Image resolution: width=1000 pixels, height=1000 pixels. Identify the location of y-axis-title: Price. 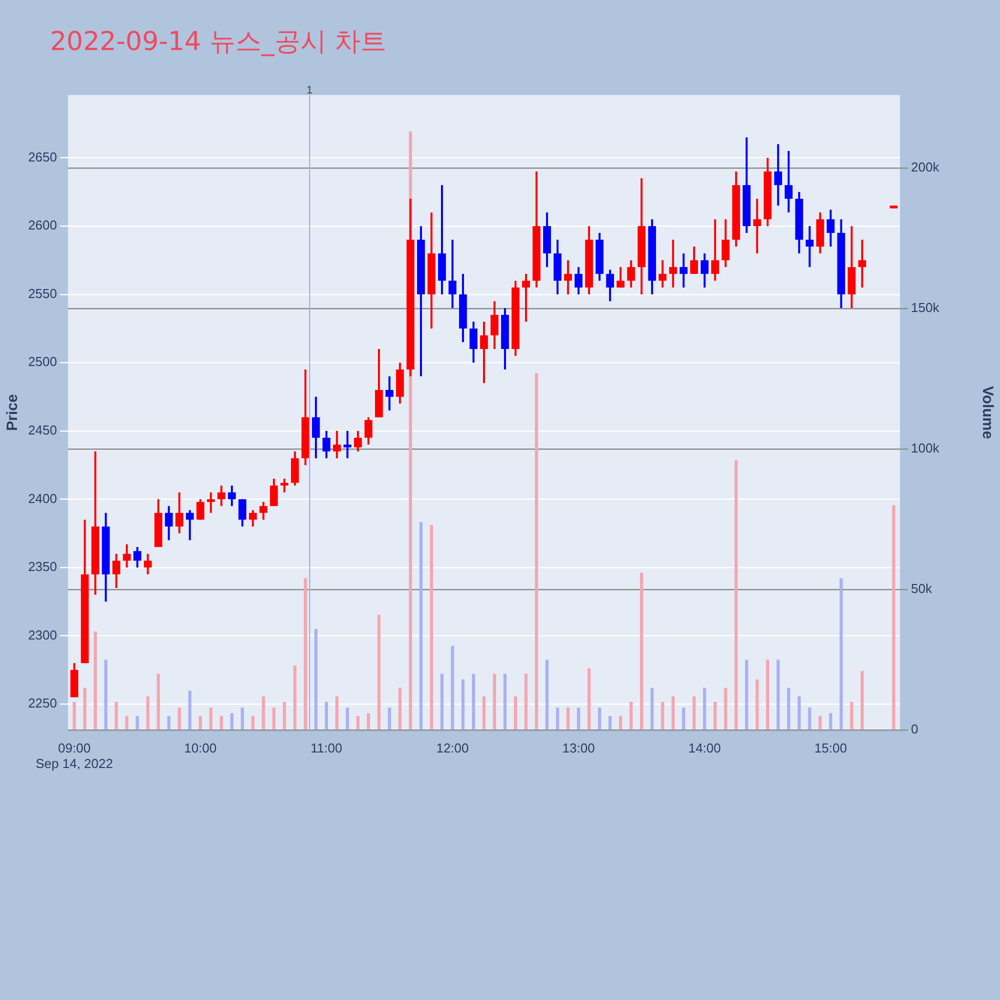
(13, 412).